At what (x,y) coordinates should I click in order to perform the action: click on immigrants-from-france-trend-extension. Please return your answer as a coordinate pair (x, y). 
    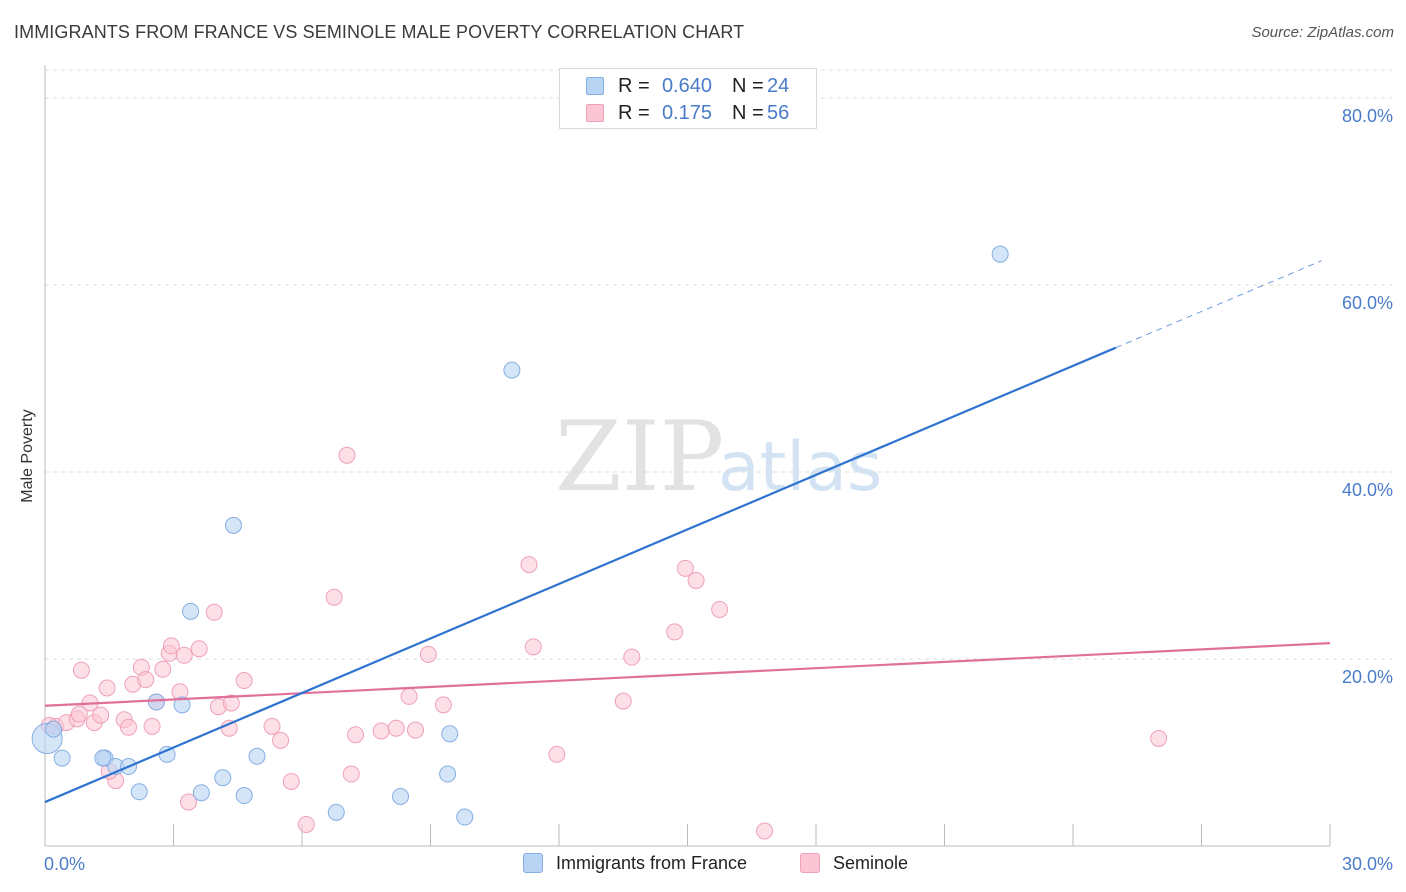
    Looking at the image, I should click on (1218, 304).